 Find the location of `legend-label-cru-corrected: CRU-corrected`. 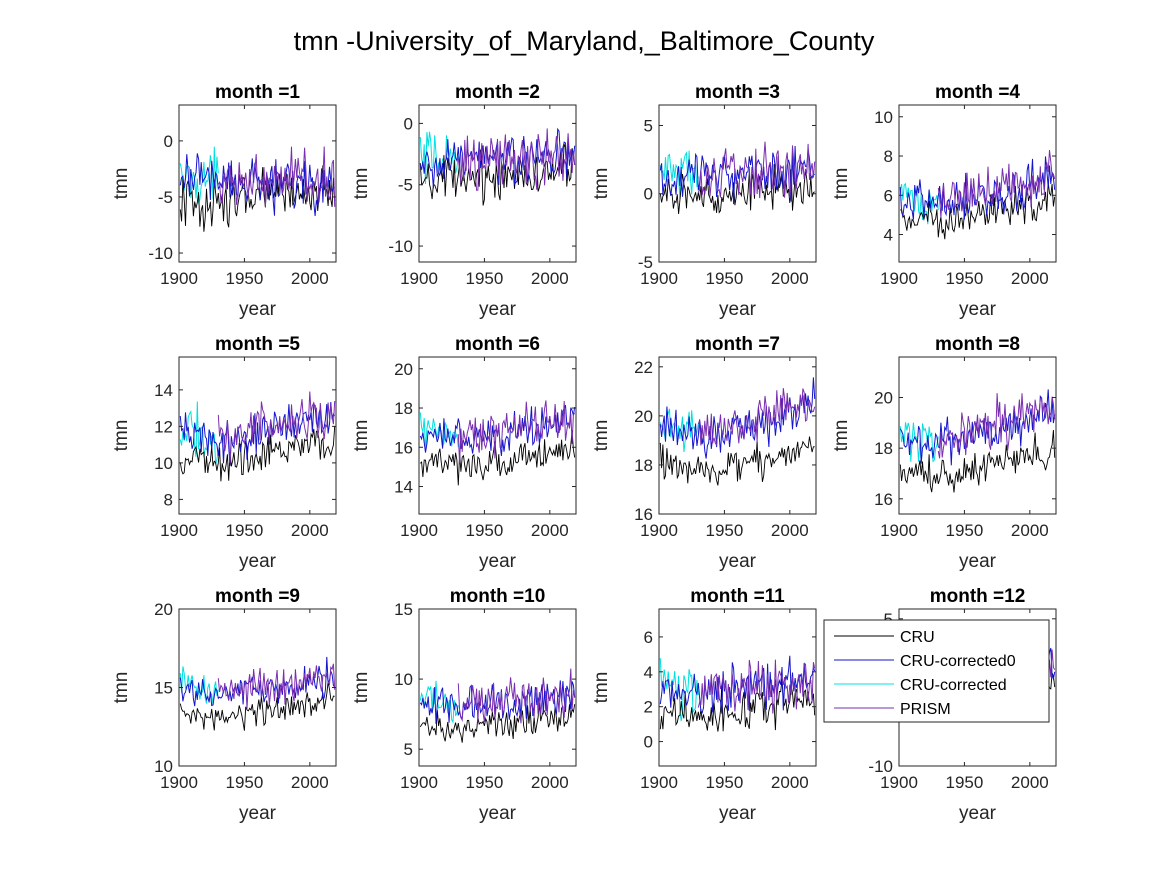

legend-label-cru-corrected: CRU-corrected is located at coordinates (953, 685).